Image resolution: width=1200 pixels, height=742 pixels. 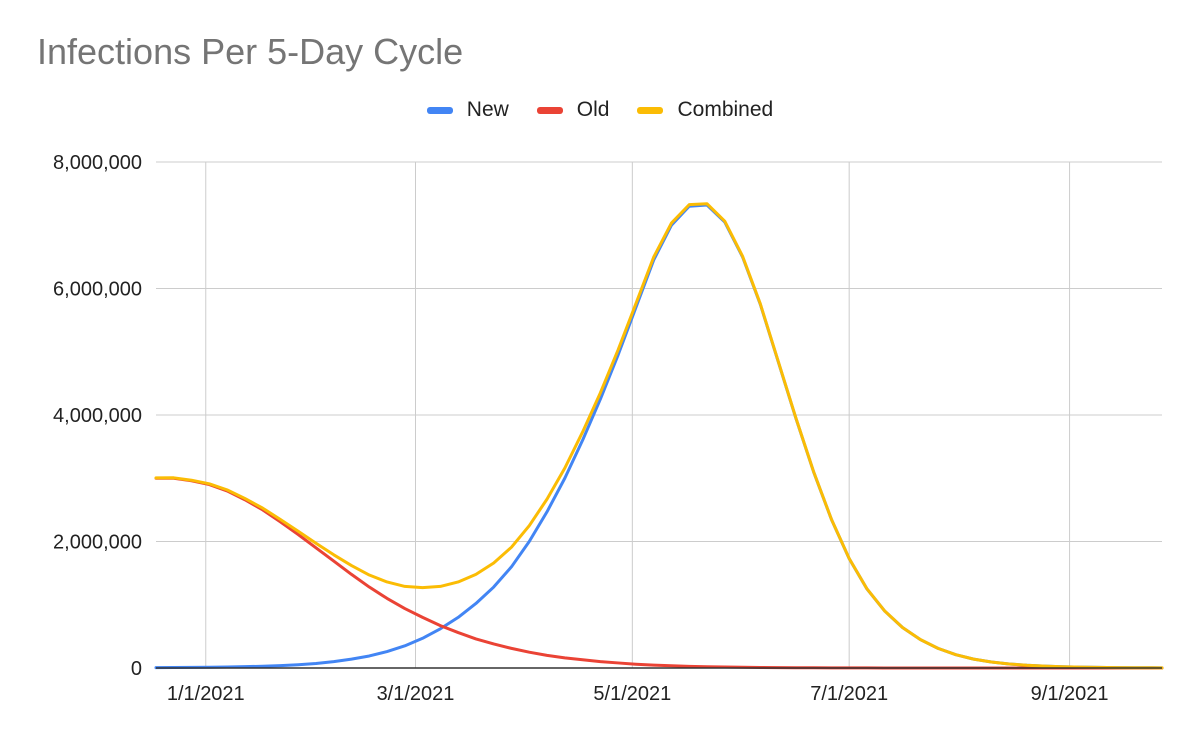 I want to click on legend-label-old: Old, so click(x=593, y=109).